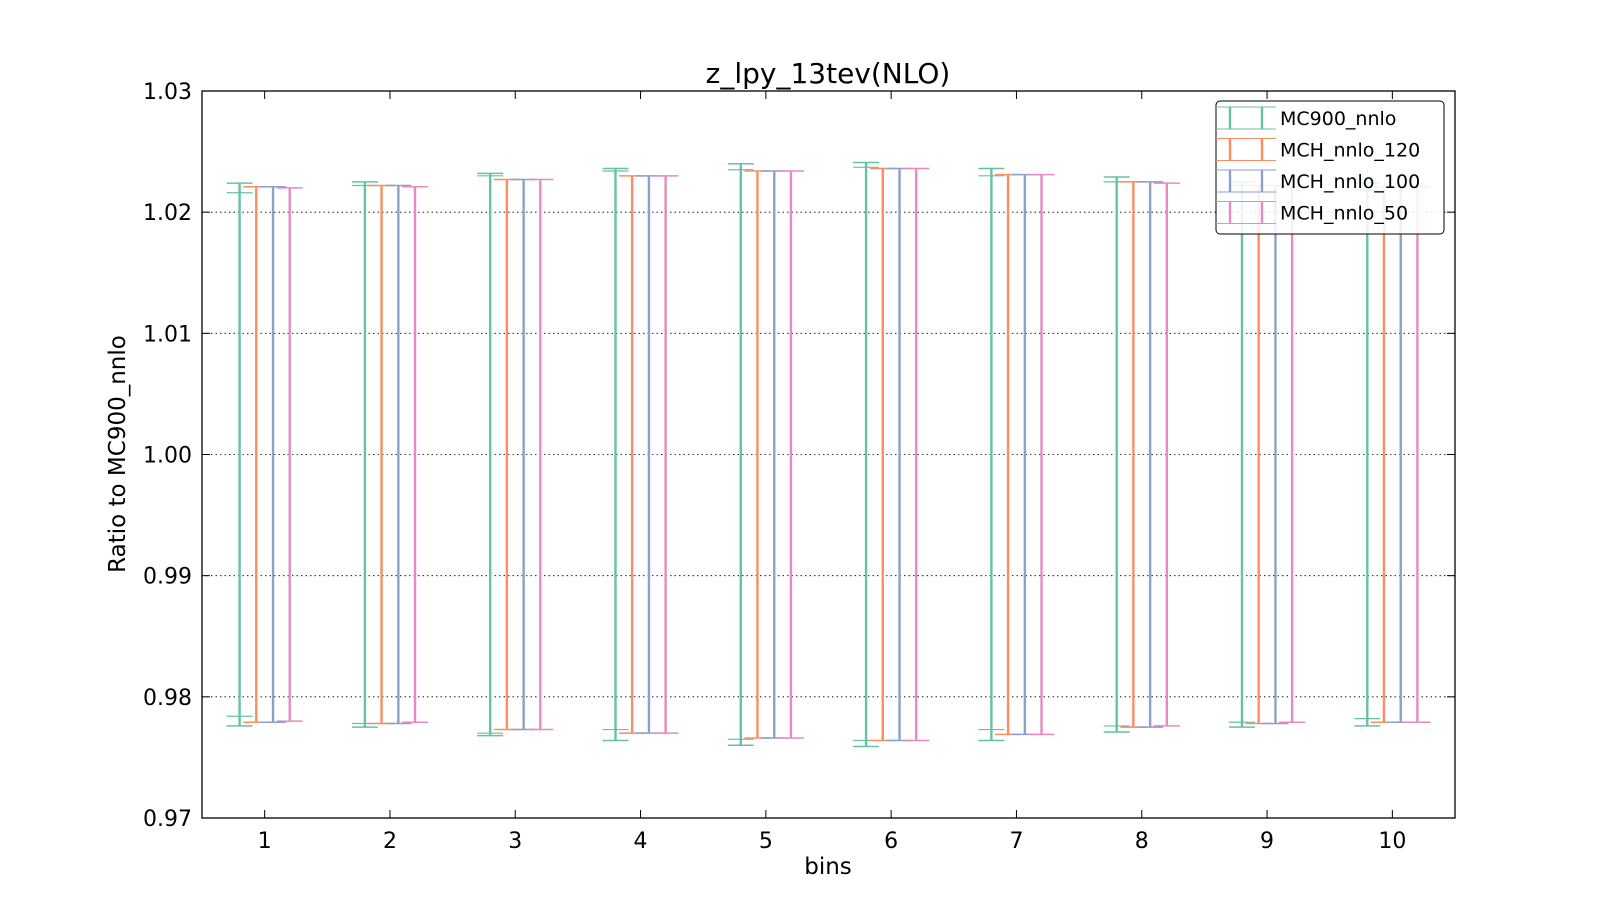 The height and width of the screenshot is (900, 1600). What do you see at coordinates (167, 92) in the screenshot?
I see `y-tick-label: 1.03` at bounding box center [167, 92].